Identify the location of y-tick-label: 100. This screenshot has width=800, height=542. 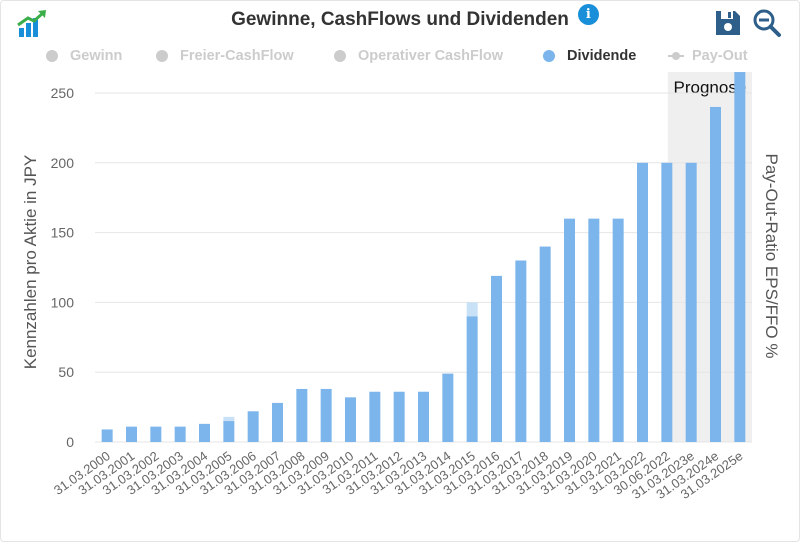
(63, 302).